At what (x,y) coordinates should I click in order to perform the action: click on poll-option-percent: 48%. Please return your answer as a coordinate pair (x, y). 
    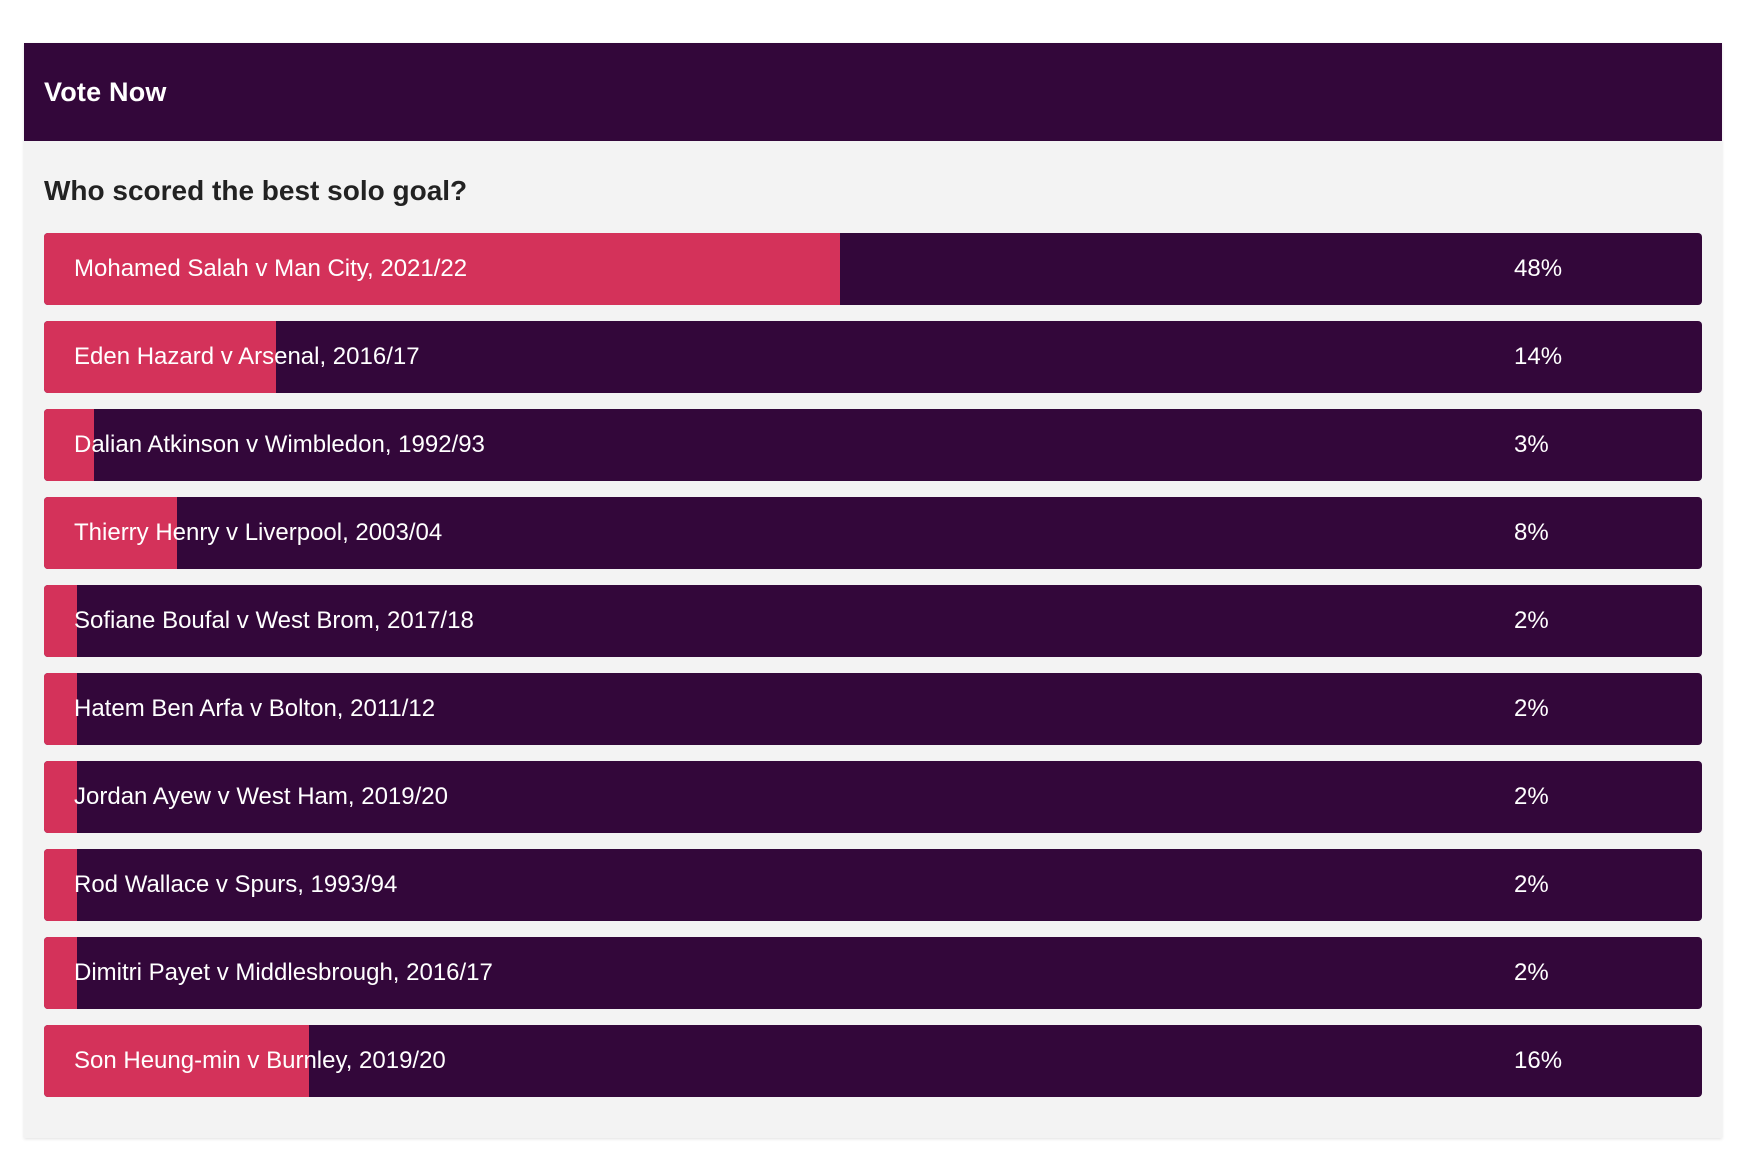
    Looking at the image, I should click on (1538, 268).